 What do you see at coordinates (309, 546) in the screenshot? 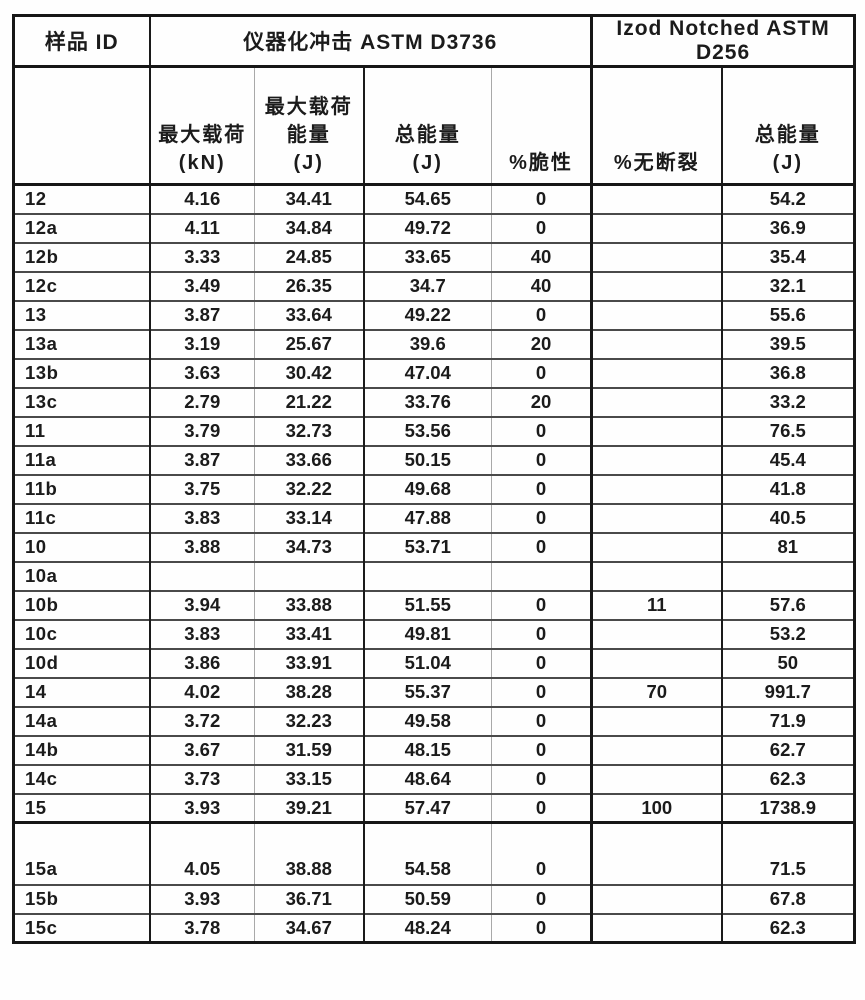
I see `cell-max-load-energy: 34.73` at bounding box center [309, 546].